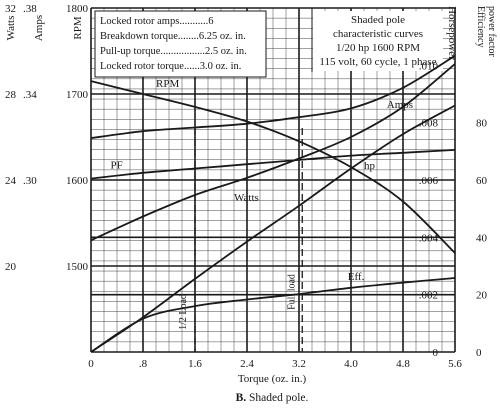 This screenshot has height=410, width=500. I want to click on info-box-background, so click(378, 41).